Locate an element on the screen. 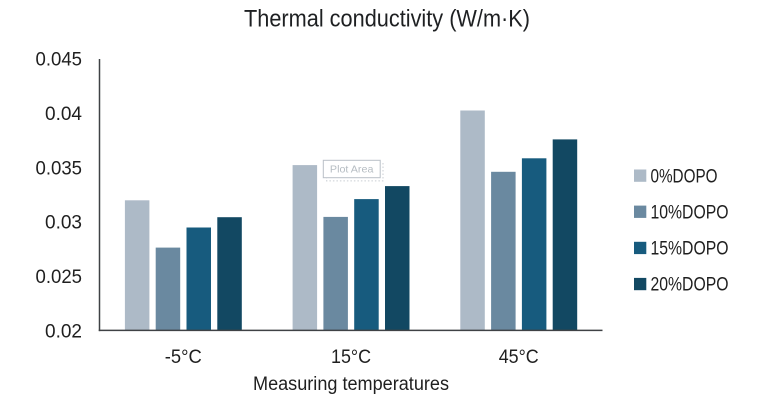 This screenshot has height=420, width=773. svg-text: 15°C is located at coordinates (351, 357).